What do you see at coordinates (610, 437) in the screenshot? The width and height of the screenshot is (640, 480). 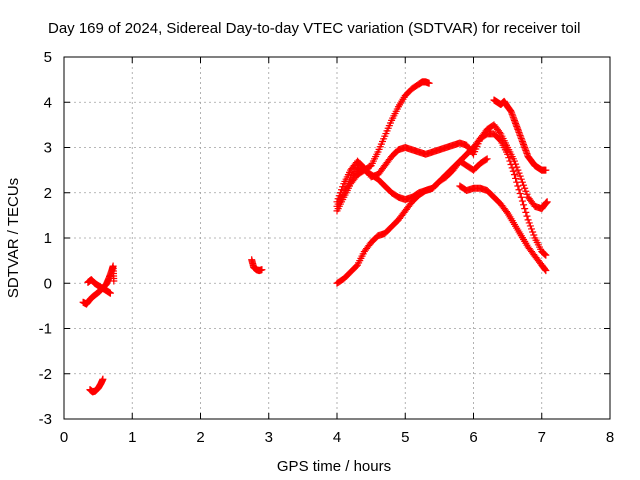 I see `x-tick-label: 8` at bounding box center [610, 437].